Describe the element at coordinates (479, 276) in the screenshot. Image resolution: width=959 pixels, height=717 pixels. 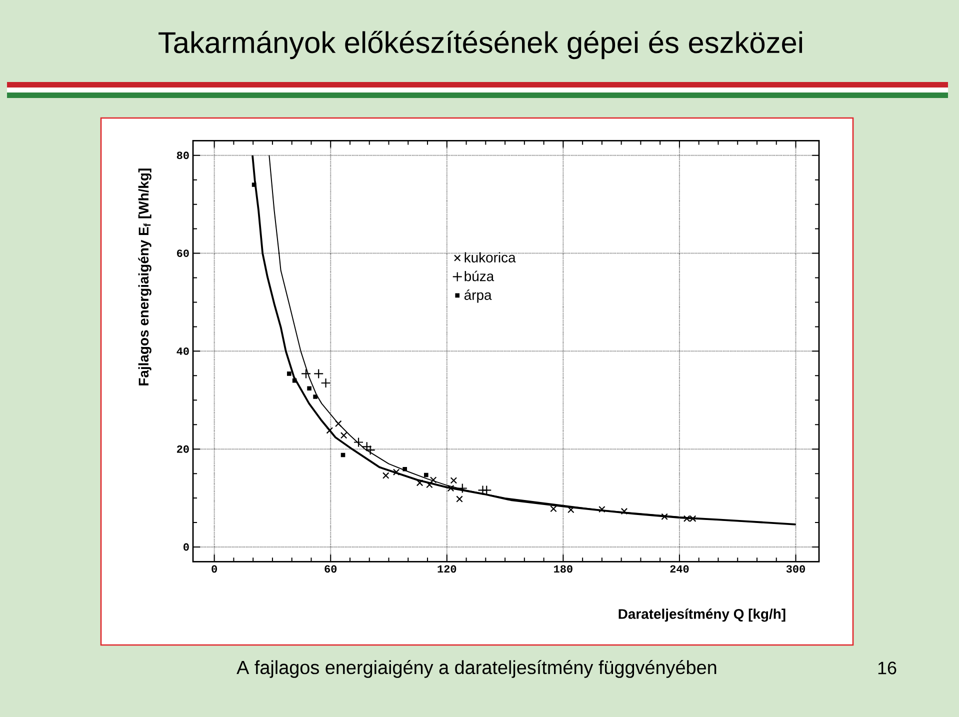
I see `legend-label: búza` at that location.